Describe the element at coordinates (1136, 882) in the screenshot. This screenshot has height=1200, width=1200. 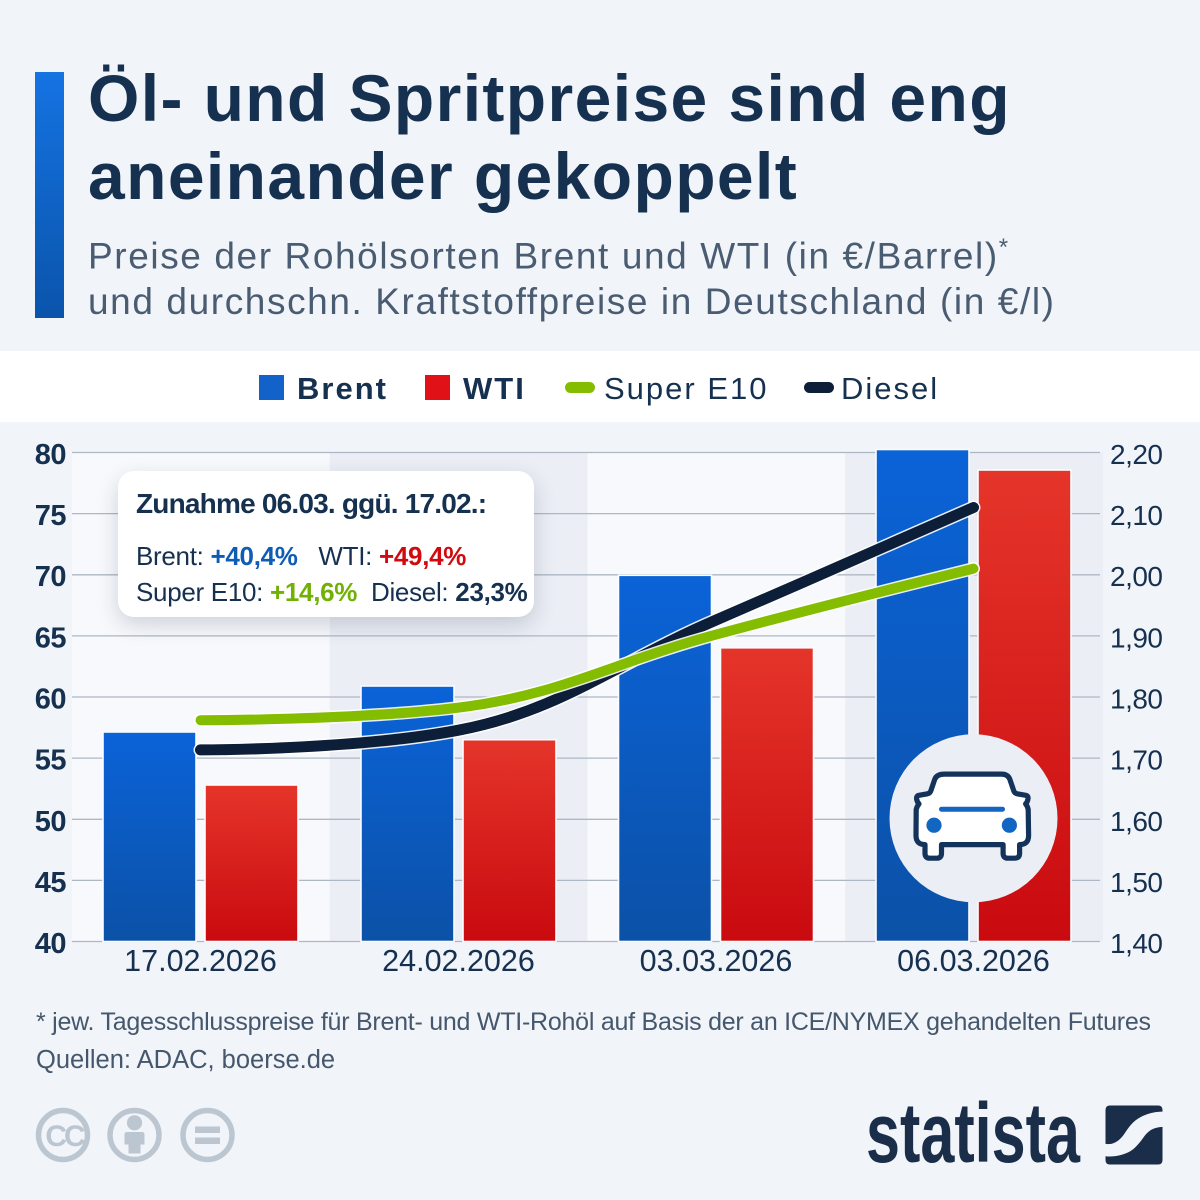
I see `svg-text: 1,50` at that location.